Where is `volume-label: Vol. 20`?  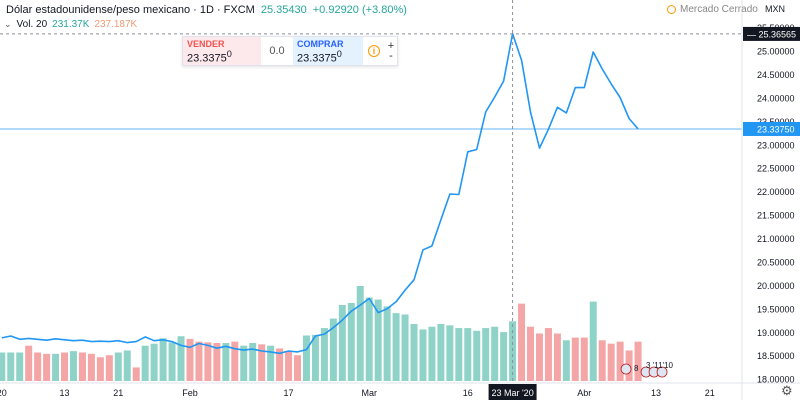
volume-label: Vol. 20 is located at coordinates (32, 24).